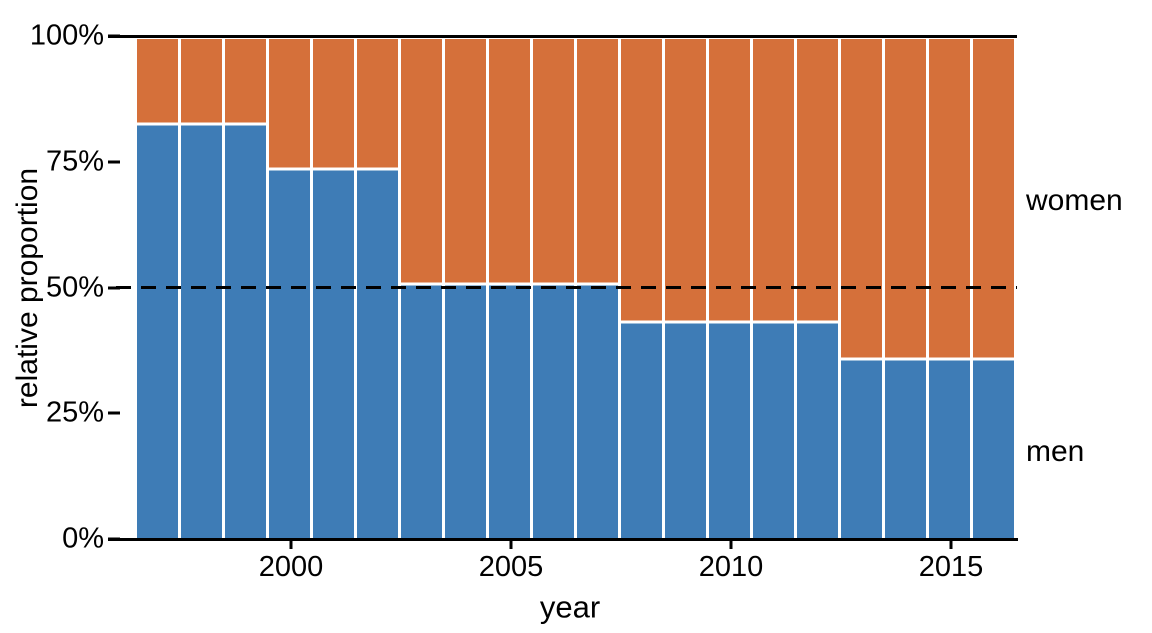  I want to click on bar-column-2011, so click(773, 289).